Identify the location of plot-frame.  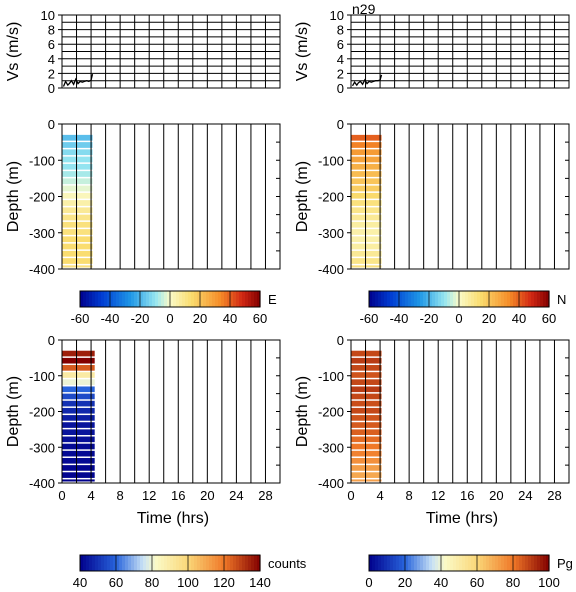
(460, 51).